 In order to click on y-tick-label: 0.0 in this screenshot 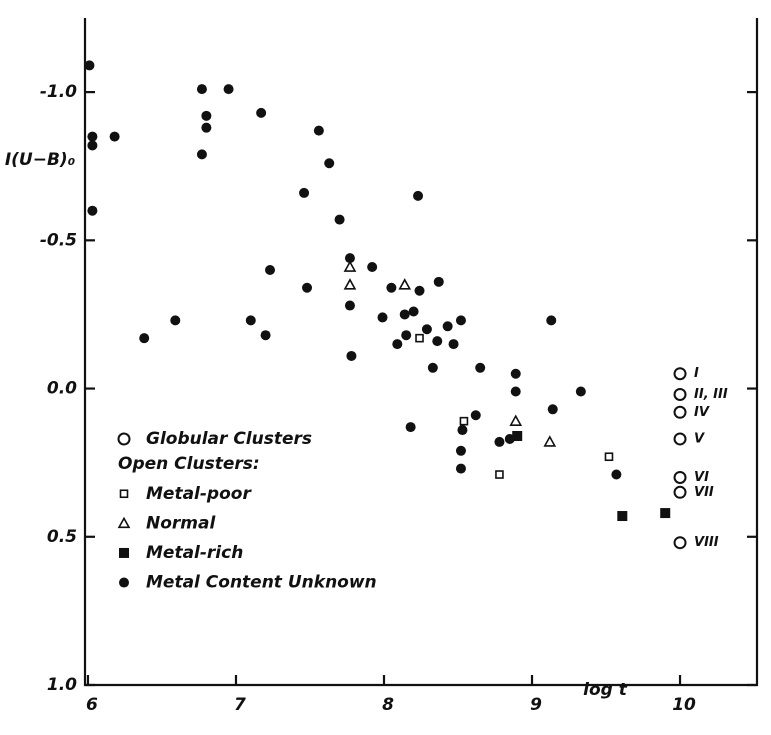, I will do `click(62, 389)`.